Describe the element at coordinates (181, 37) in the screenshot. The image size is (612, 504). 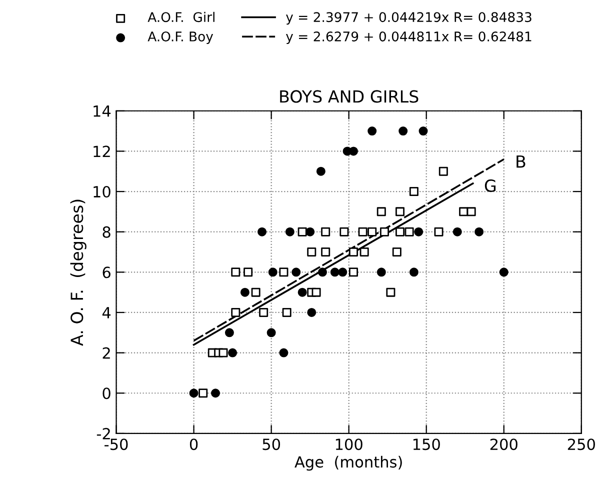
I see `legend-label: A.O.F. Boy` at that location.